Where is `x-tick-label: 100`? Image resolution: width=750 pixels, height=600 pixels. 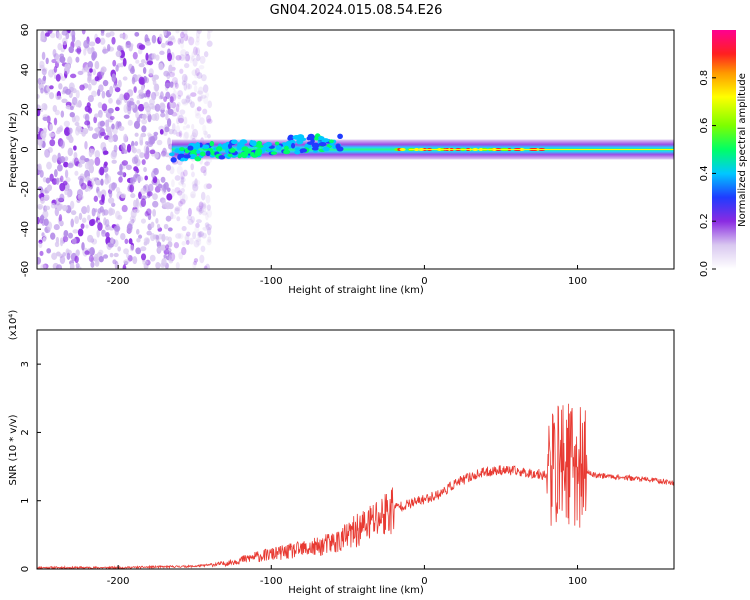 x-tick-label: 100 is located at coordinates (577, 281).